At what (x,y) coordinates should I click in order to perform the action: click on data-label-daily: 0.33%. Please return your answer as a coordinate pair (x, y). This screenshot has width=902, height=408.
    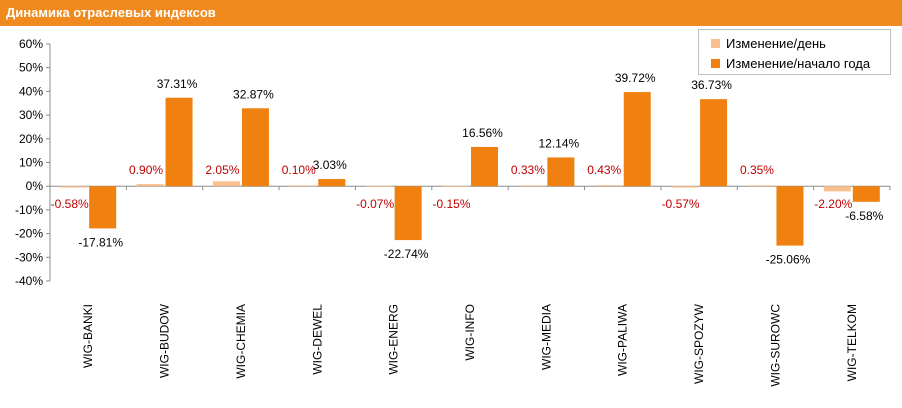
    Looking at the image, I should click on (528, 170).